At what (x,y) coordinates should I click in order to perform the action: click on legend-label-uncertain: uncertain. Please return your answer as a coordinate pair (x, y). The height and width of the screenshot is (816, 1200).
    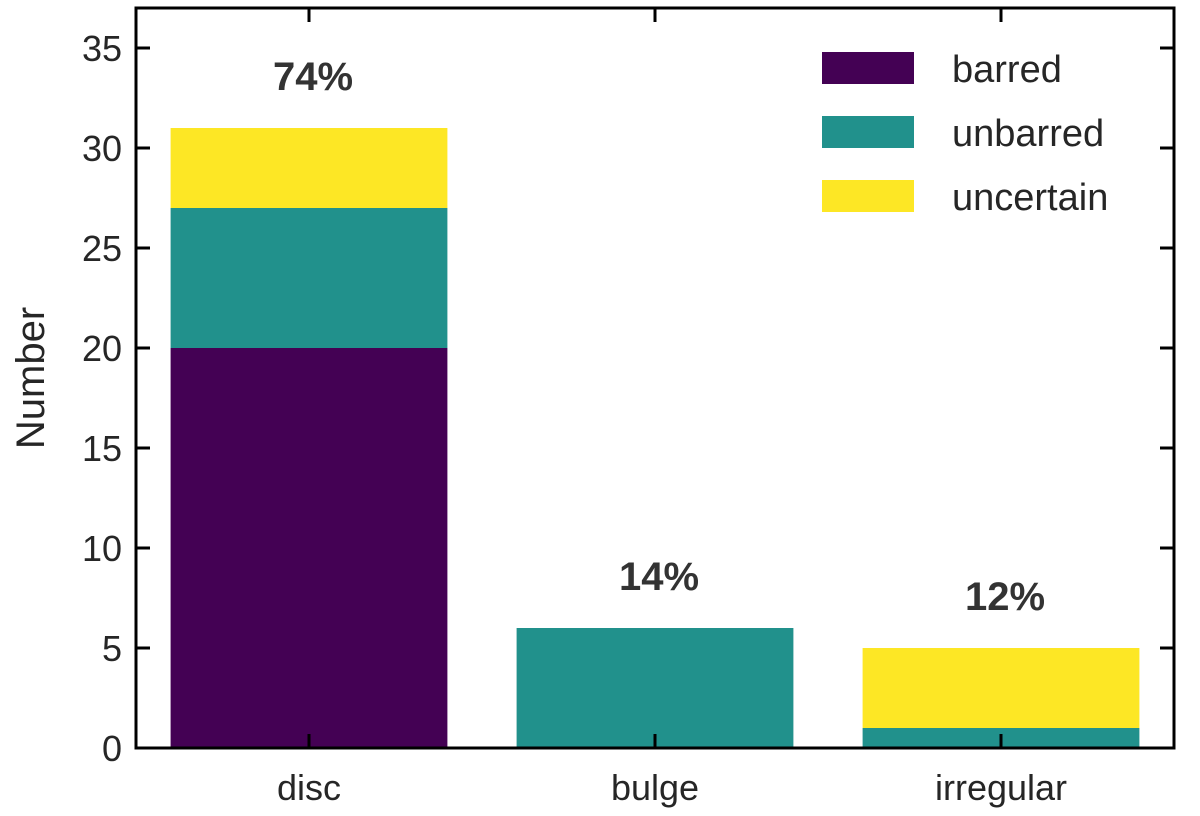
    Looking at the image, I should click on (1030, 198).